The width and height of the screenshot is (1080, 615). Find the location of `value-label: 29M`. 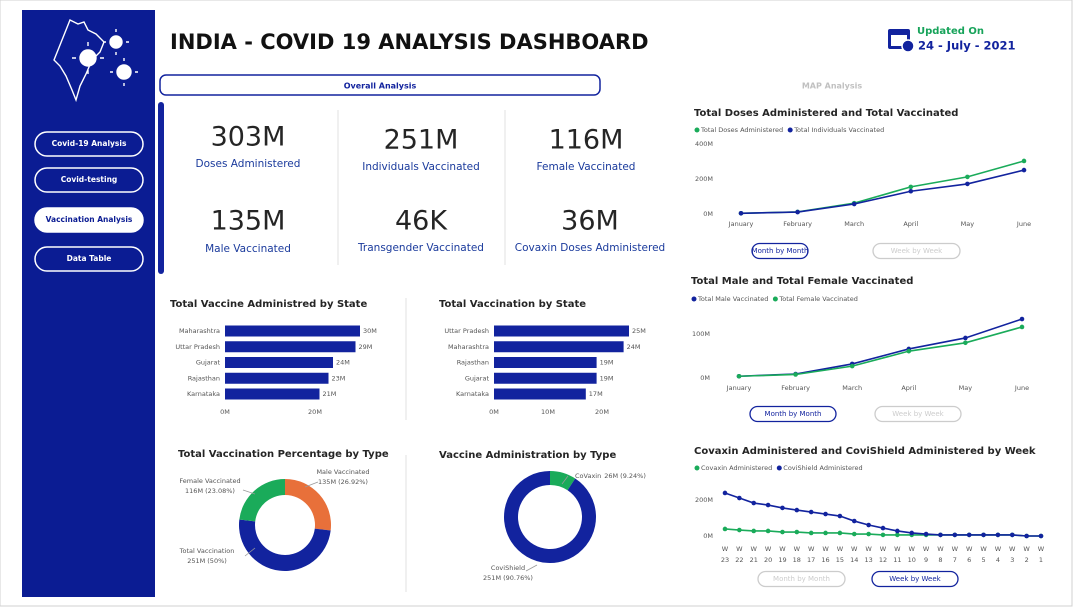

value-label: 29M is located at coordinates (366, 347).